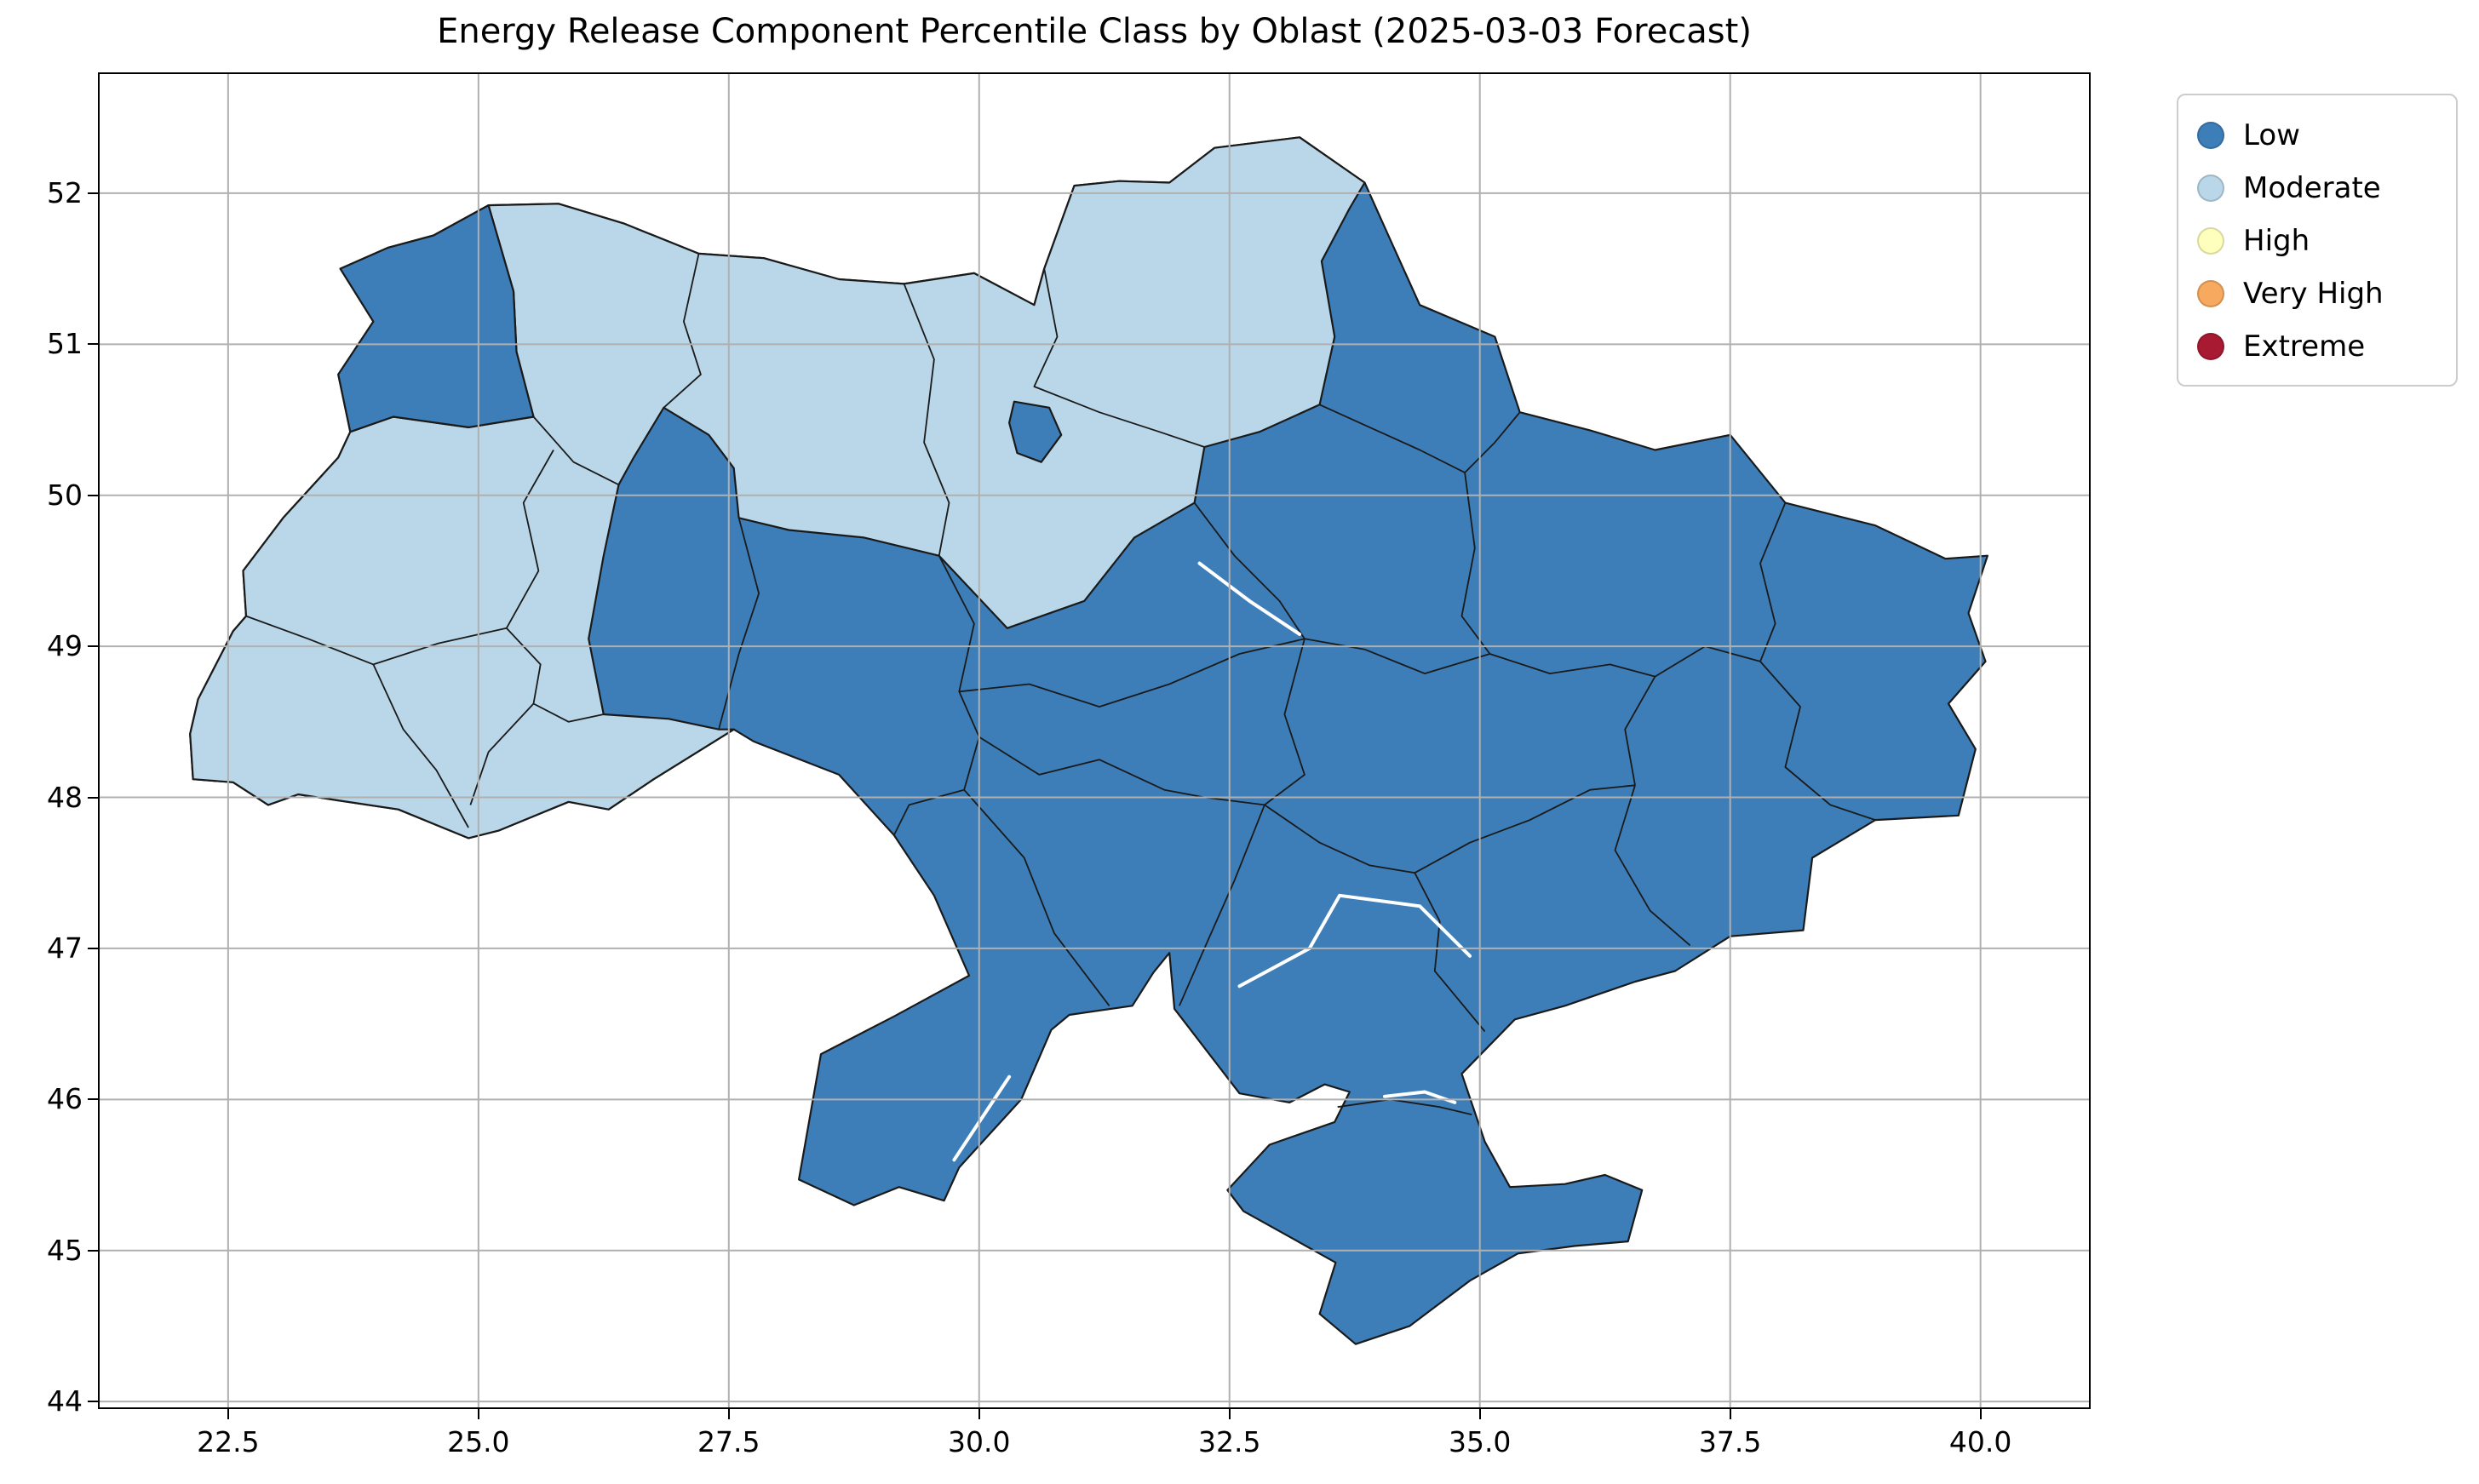 The image size is (2479, 1484). I want to click on legend-item-high: High, so click(2326, 241).